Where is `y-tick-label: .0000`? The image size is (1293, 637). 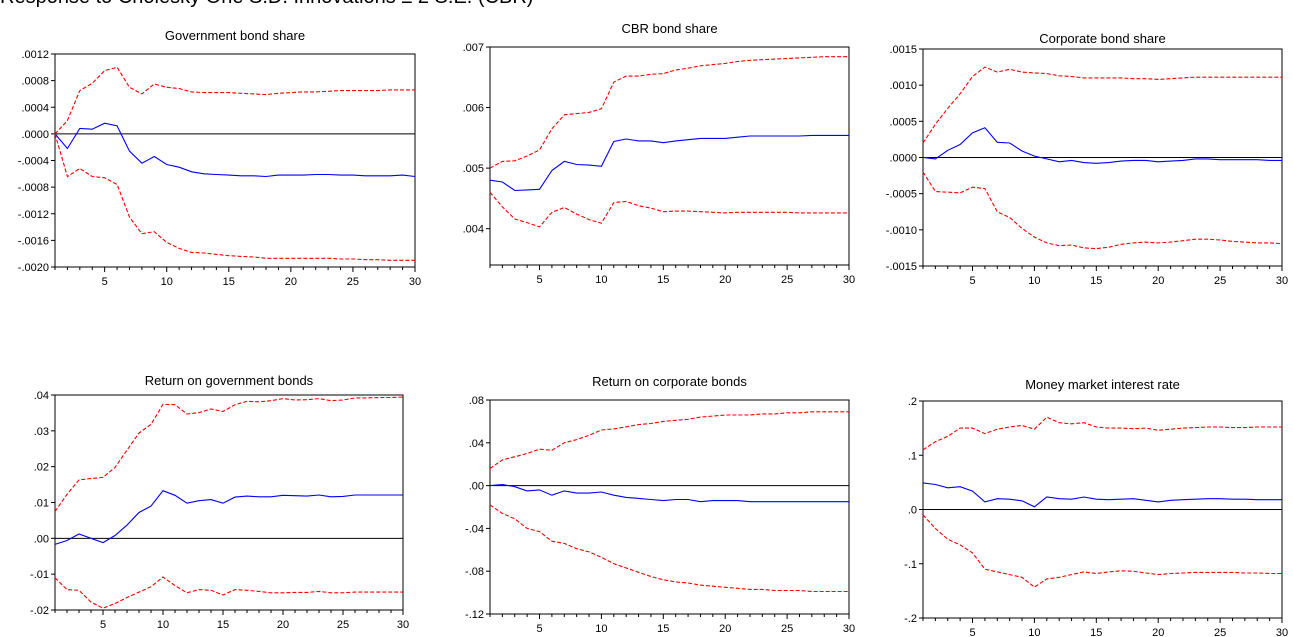
y-tick-label: .0000 is located at coordinates (35, 135).